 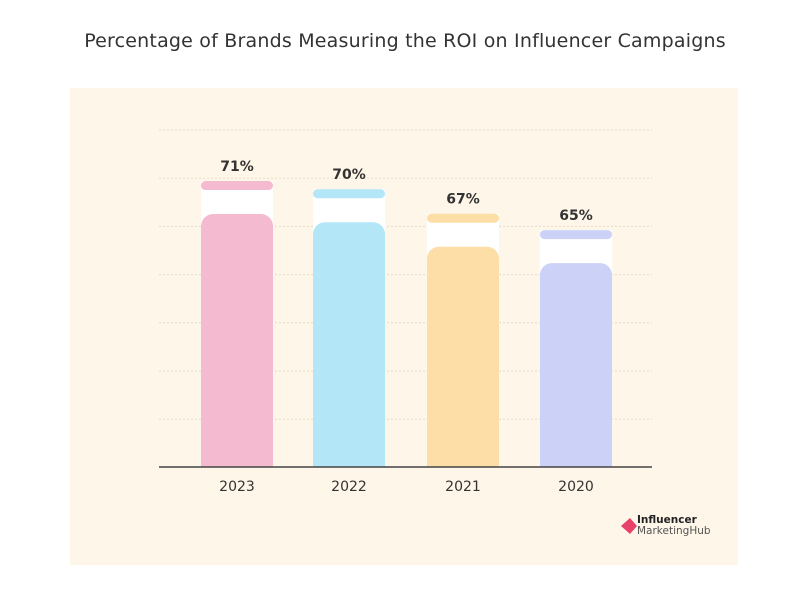 I want to click on logo-icon, so click(x=629, y=526).